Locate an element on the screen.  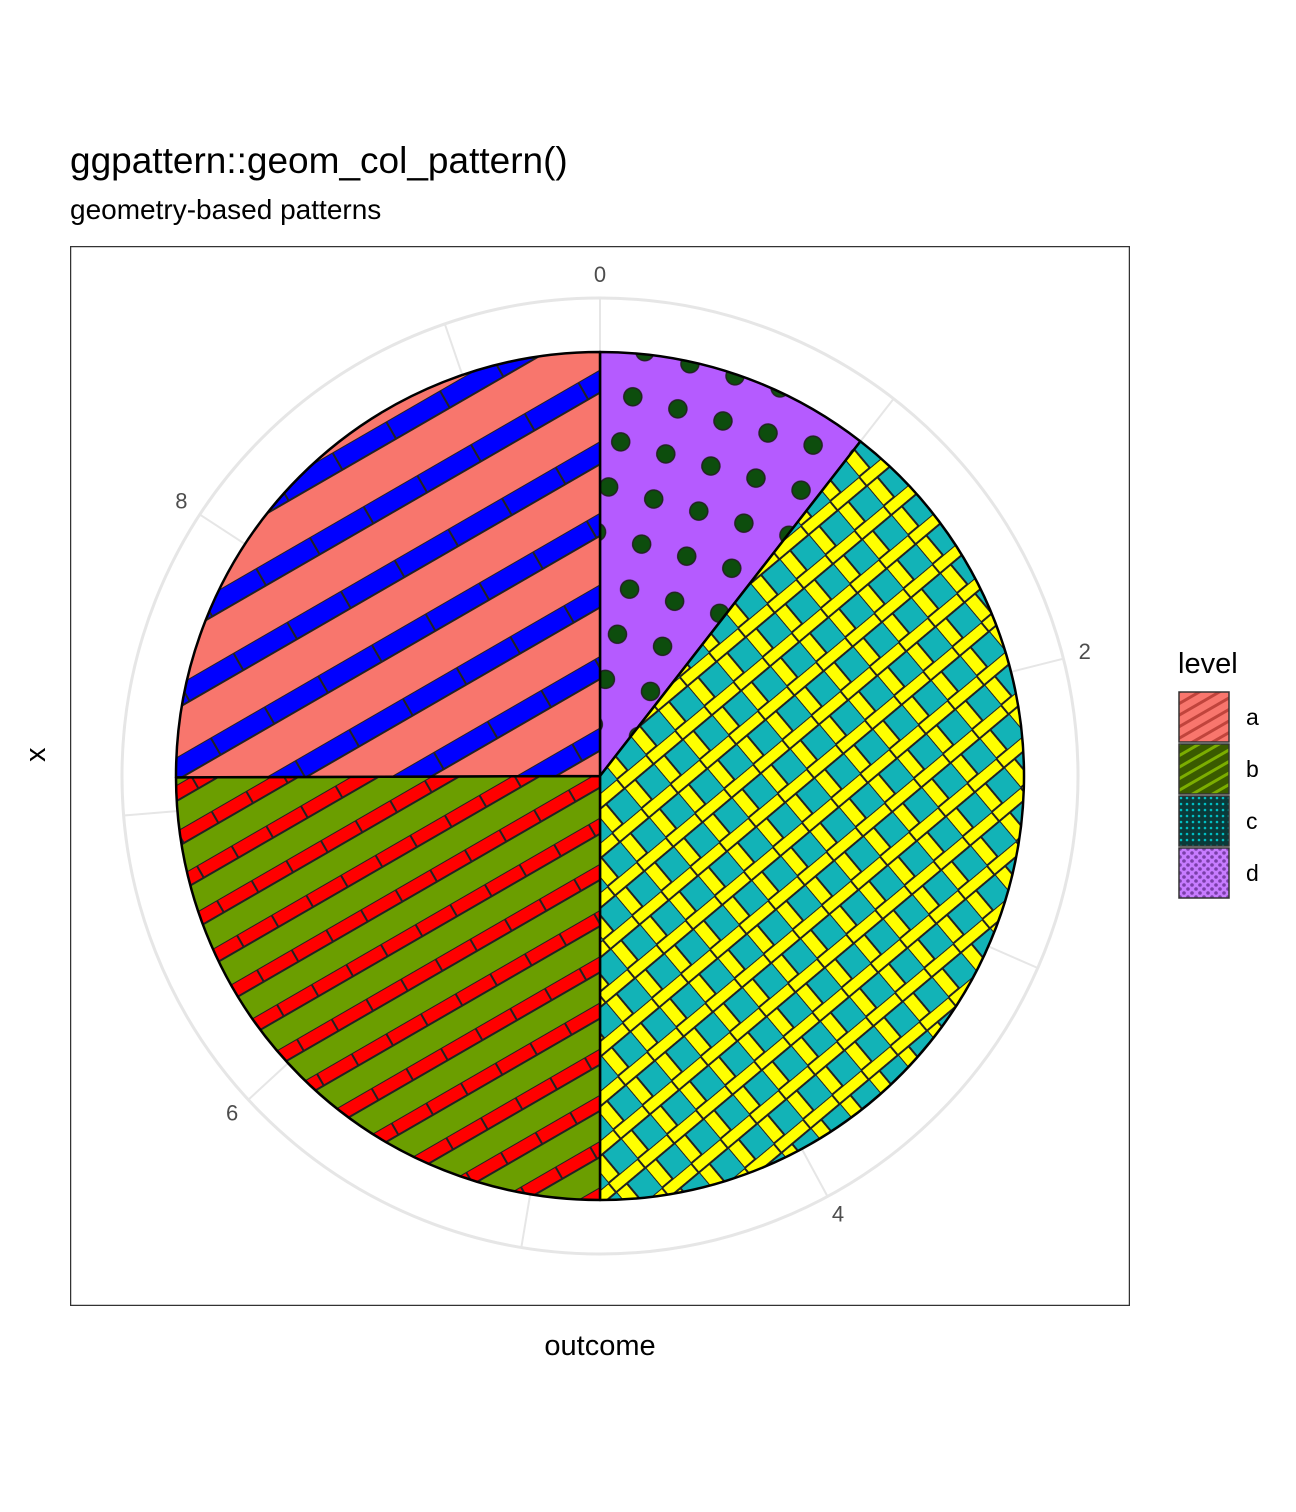
chart-title: ggpattern::geom_col_pattern() is located at coordinates (319, 160).